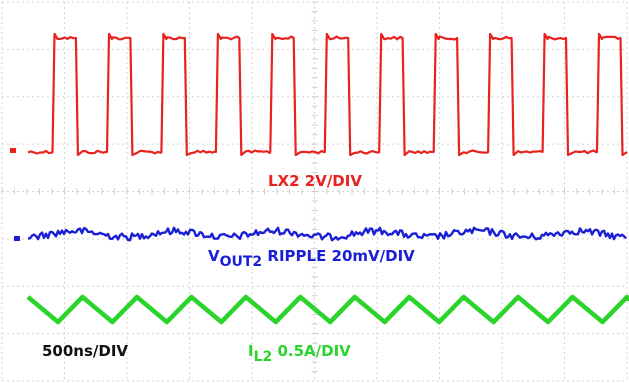  I want to click on lx2-label: LX2 2V/DIV, so click(315, 181).